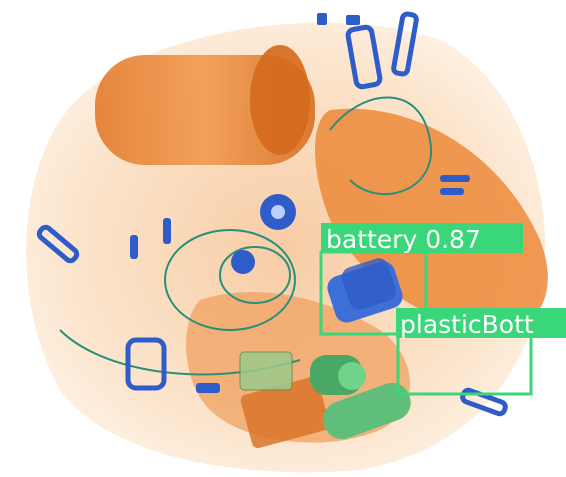 Image resolution: width=566 pixels, height=477 pixels. I want to click on plastic-bottles, so click(360, 397).